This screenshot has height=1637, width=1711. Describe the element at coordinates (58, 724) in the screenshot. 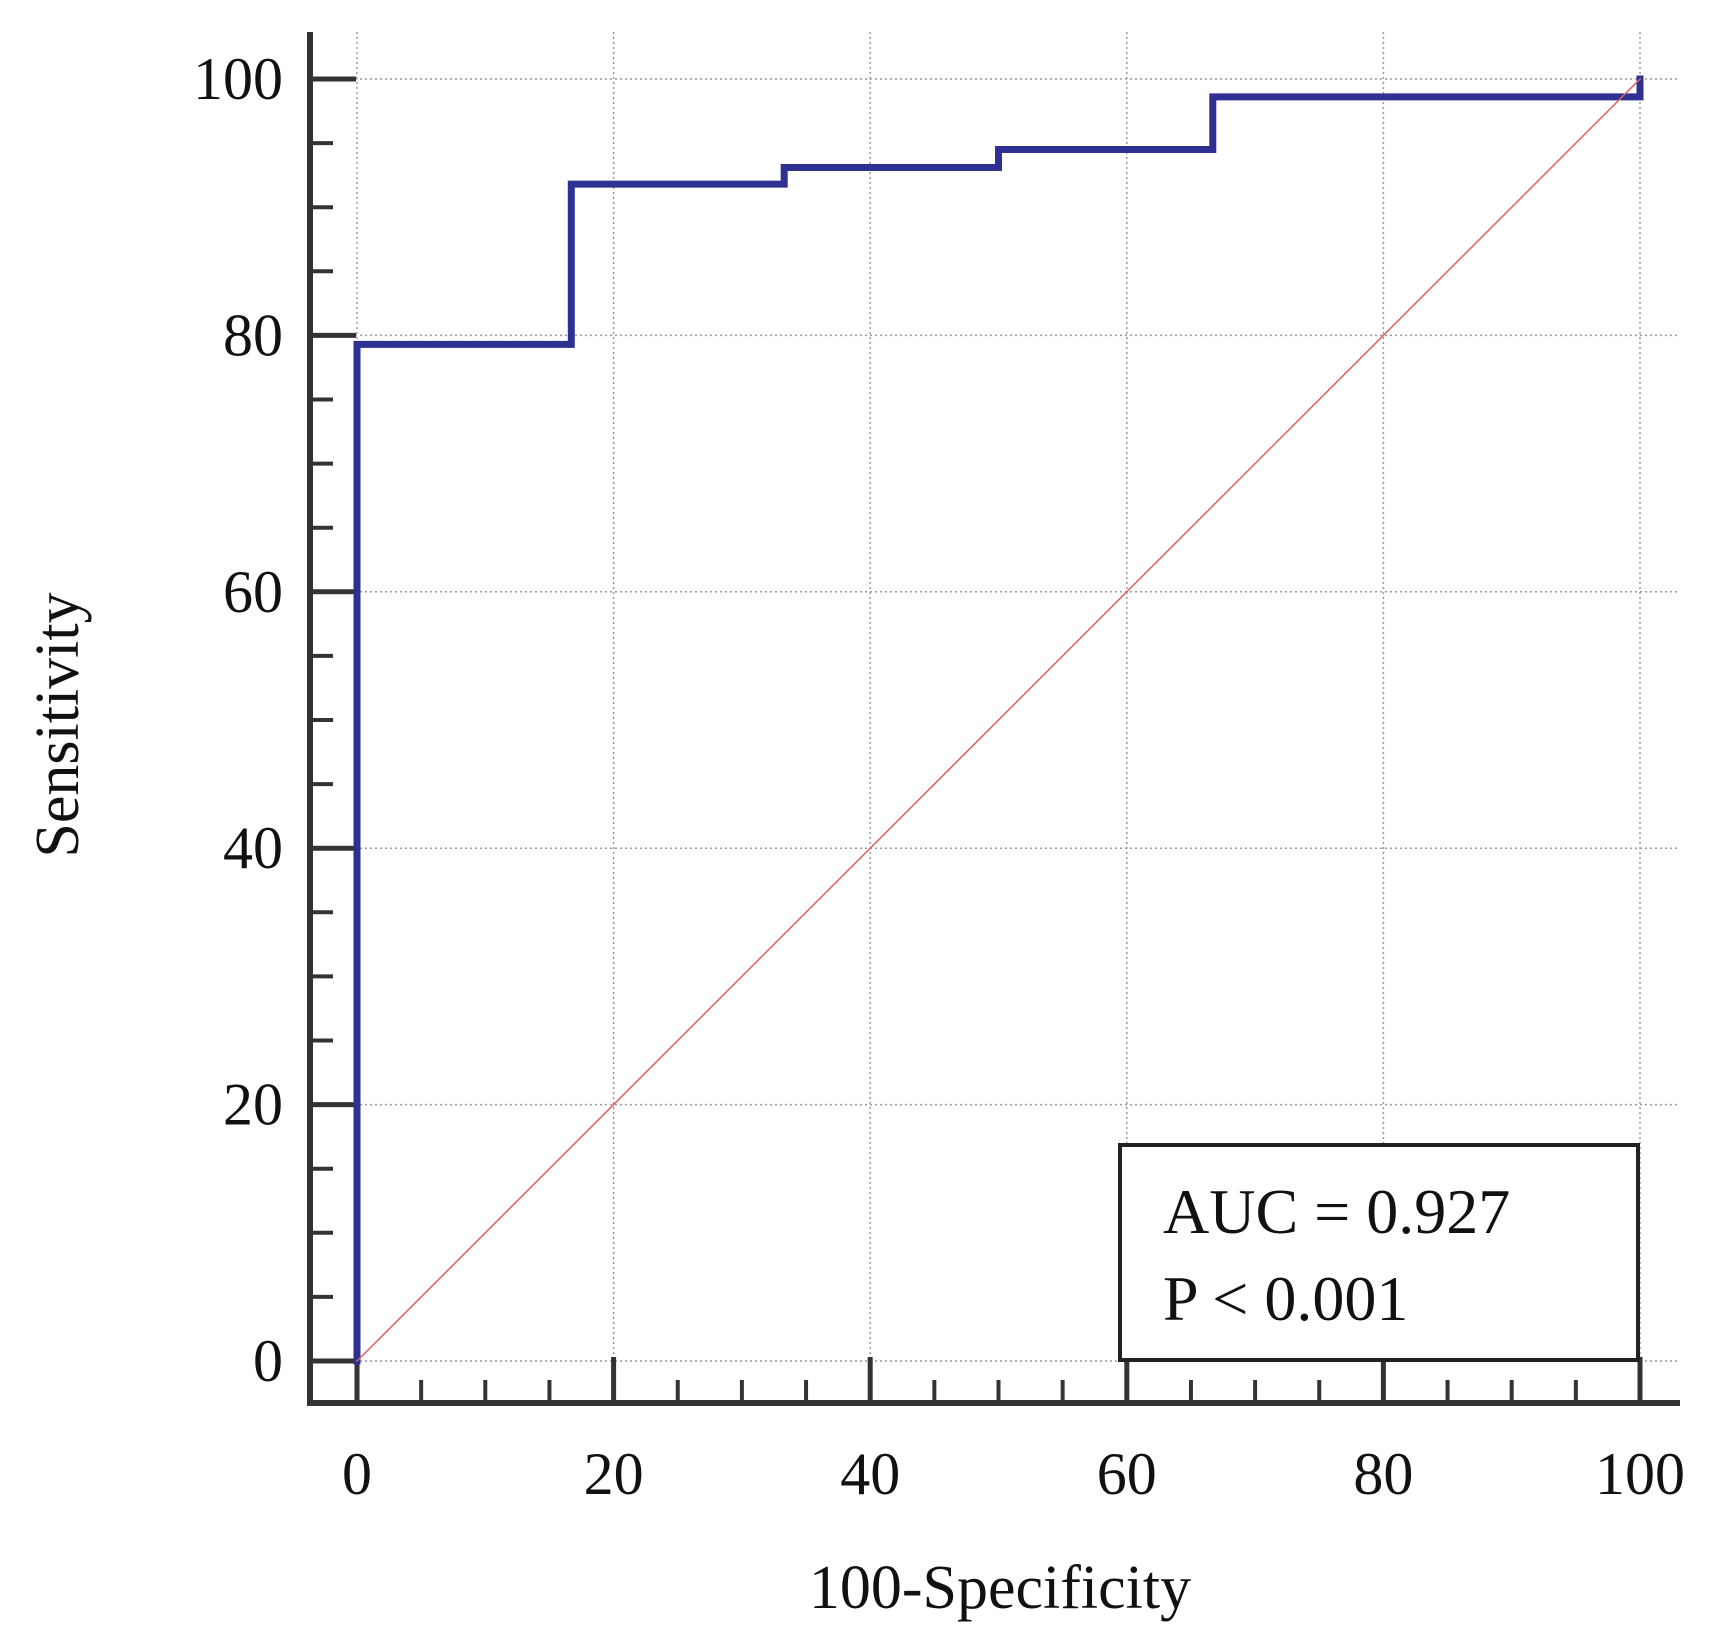

I see `y-axis-title: Sensitivity` at that location.